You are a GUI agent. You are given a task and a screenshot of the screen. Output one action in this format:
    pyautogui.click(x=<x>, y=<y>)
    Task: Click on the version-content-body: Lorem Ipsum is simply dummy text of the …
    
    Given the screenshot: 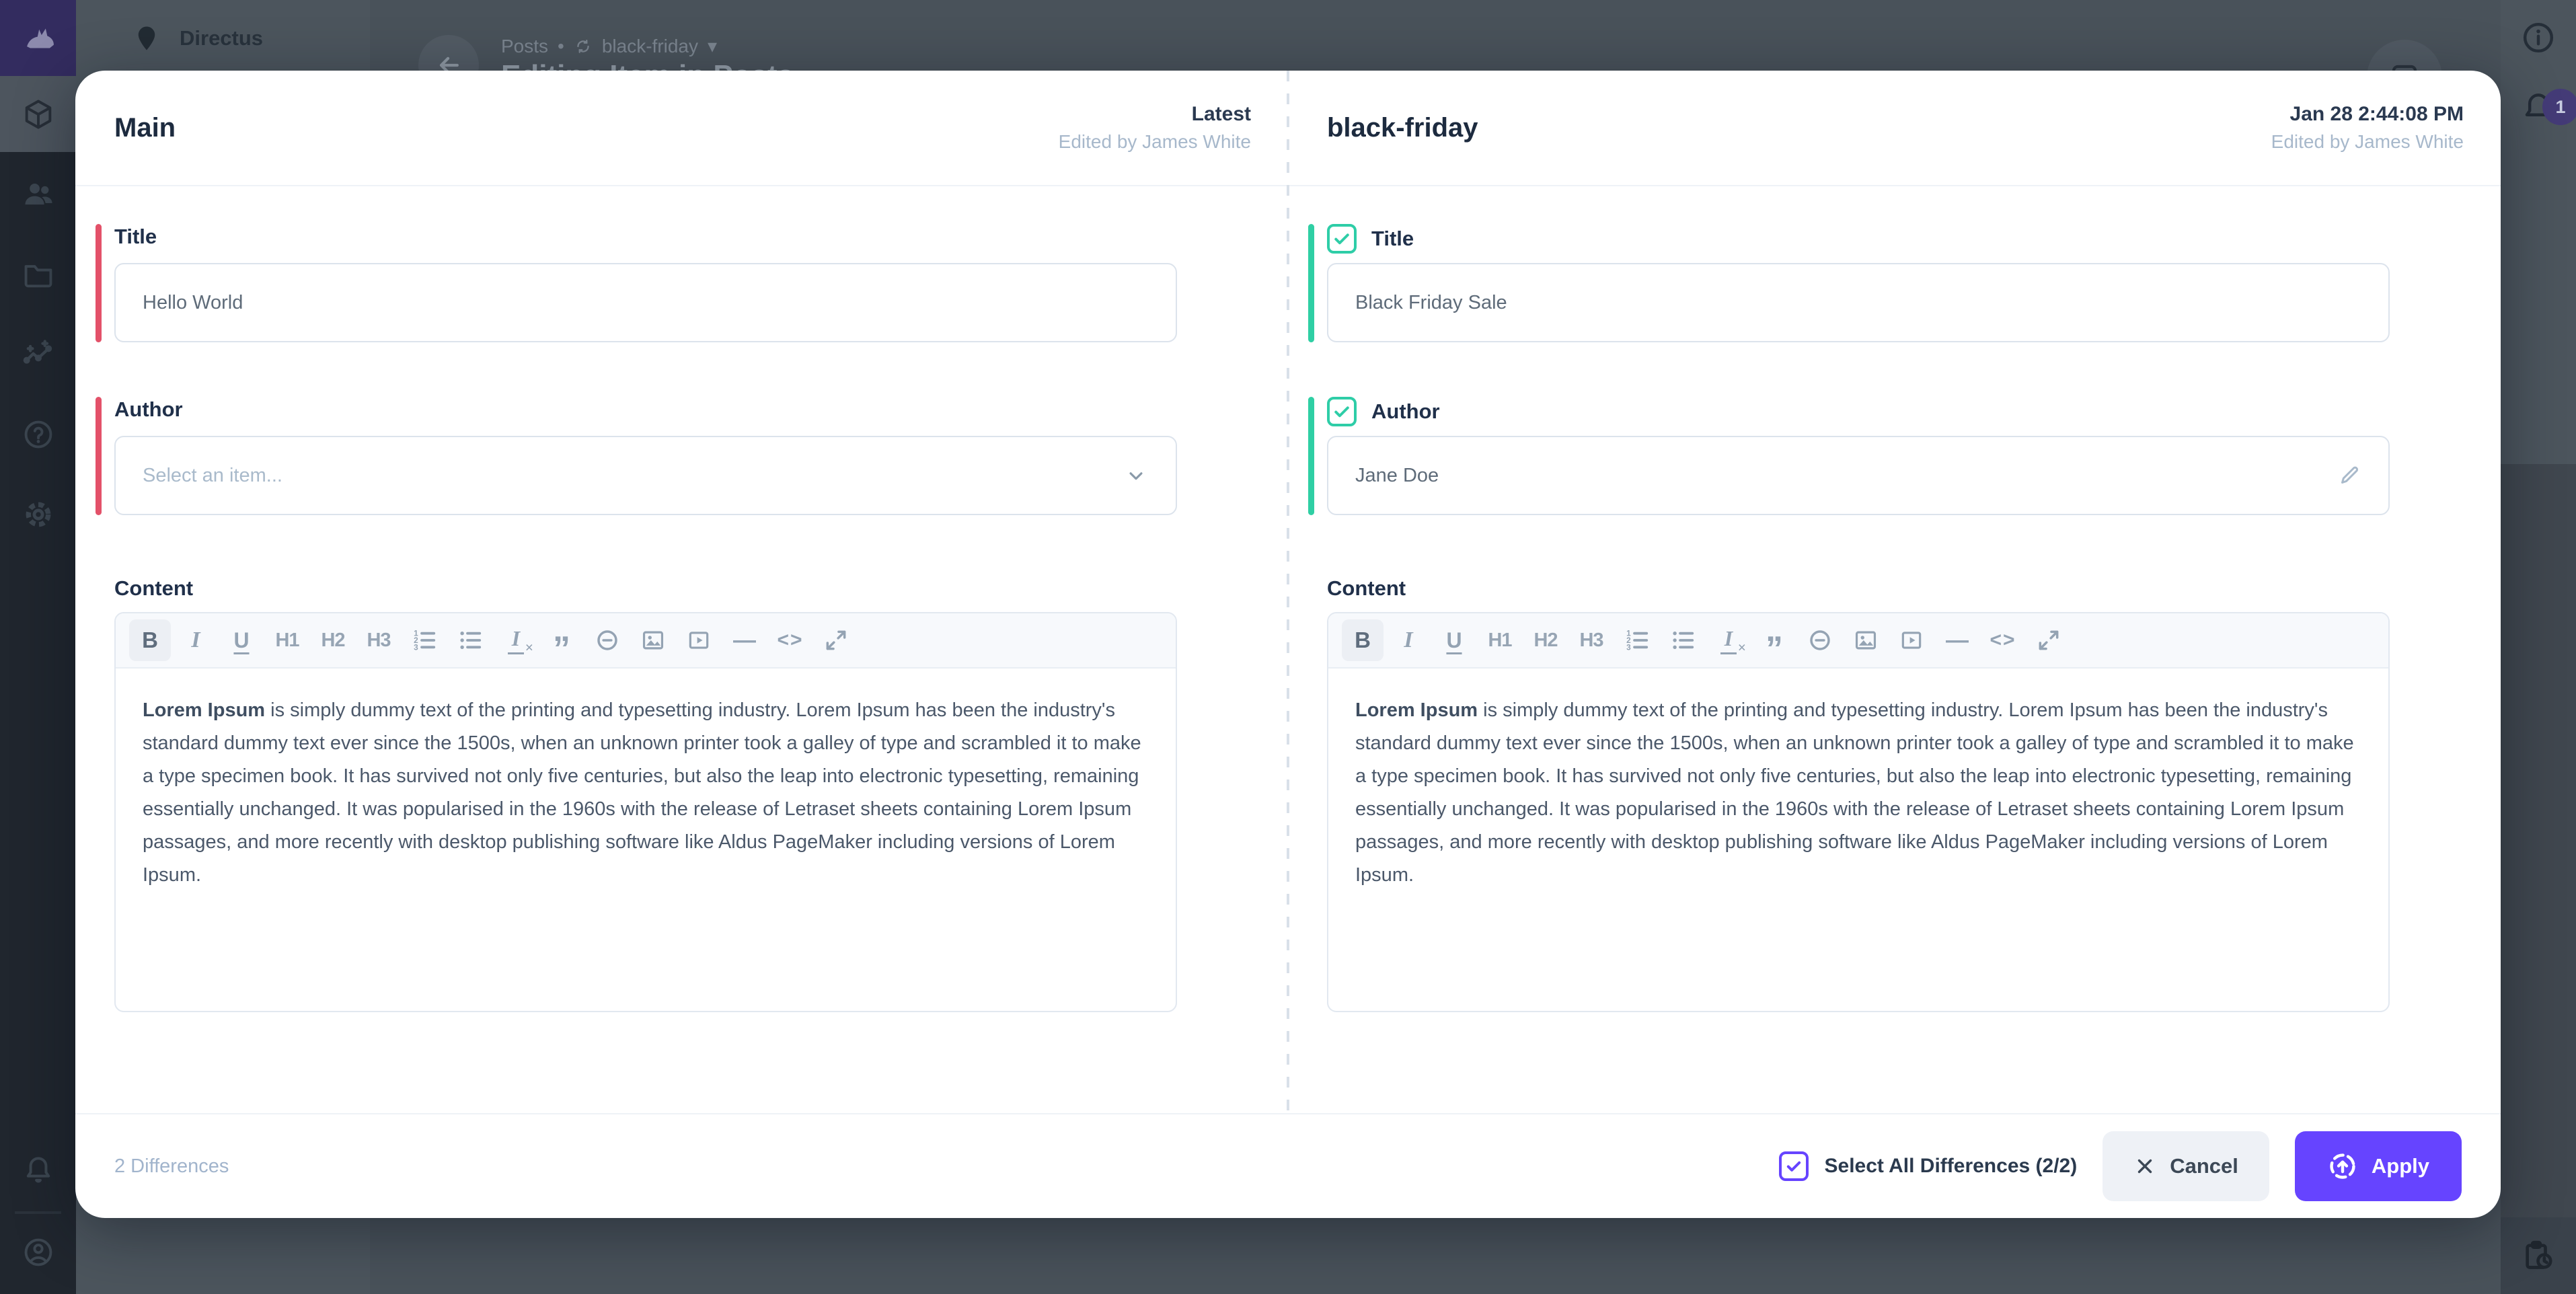 What is the action you would take?
    pyautogui.click(x=1858, y=840)
    